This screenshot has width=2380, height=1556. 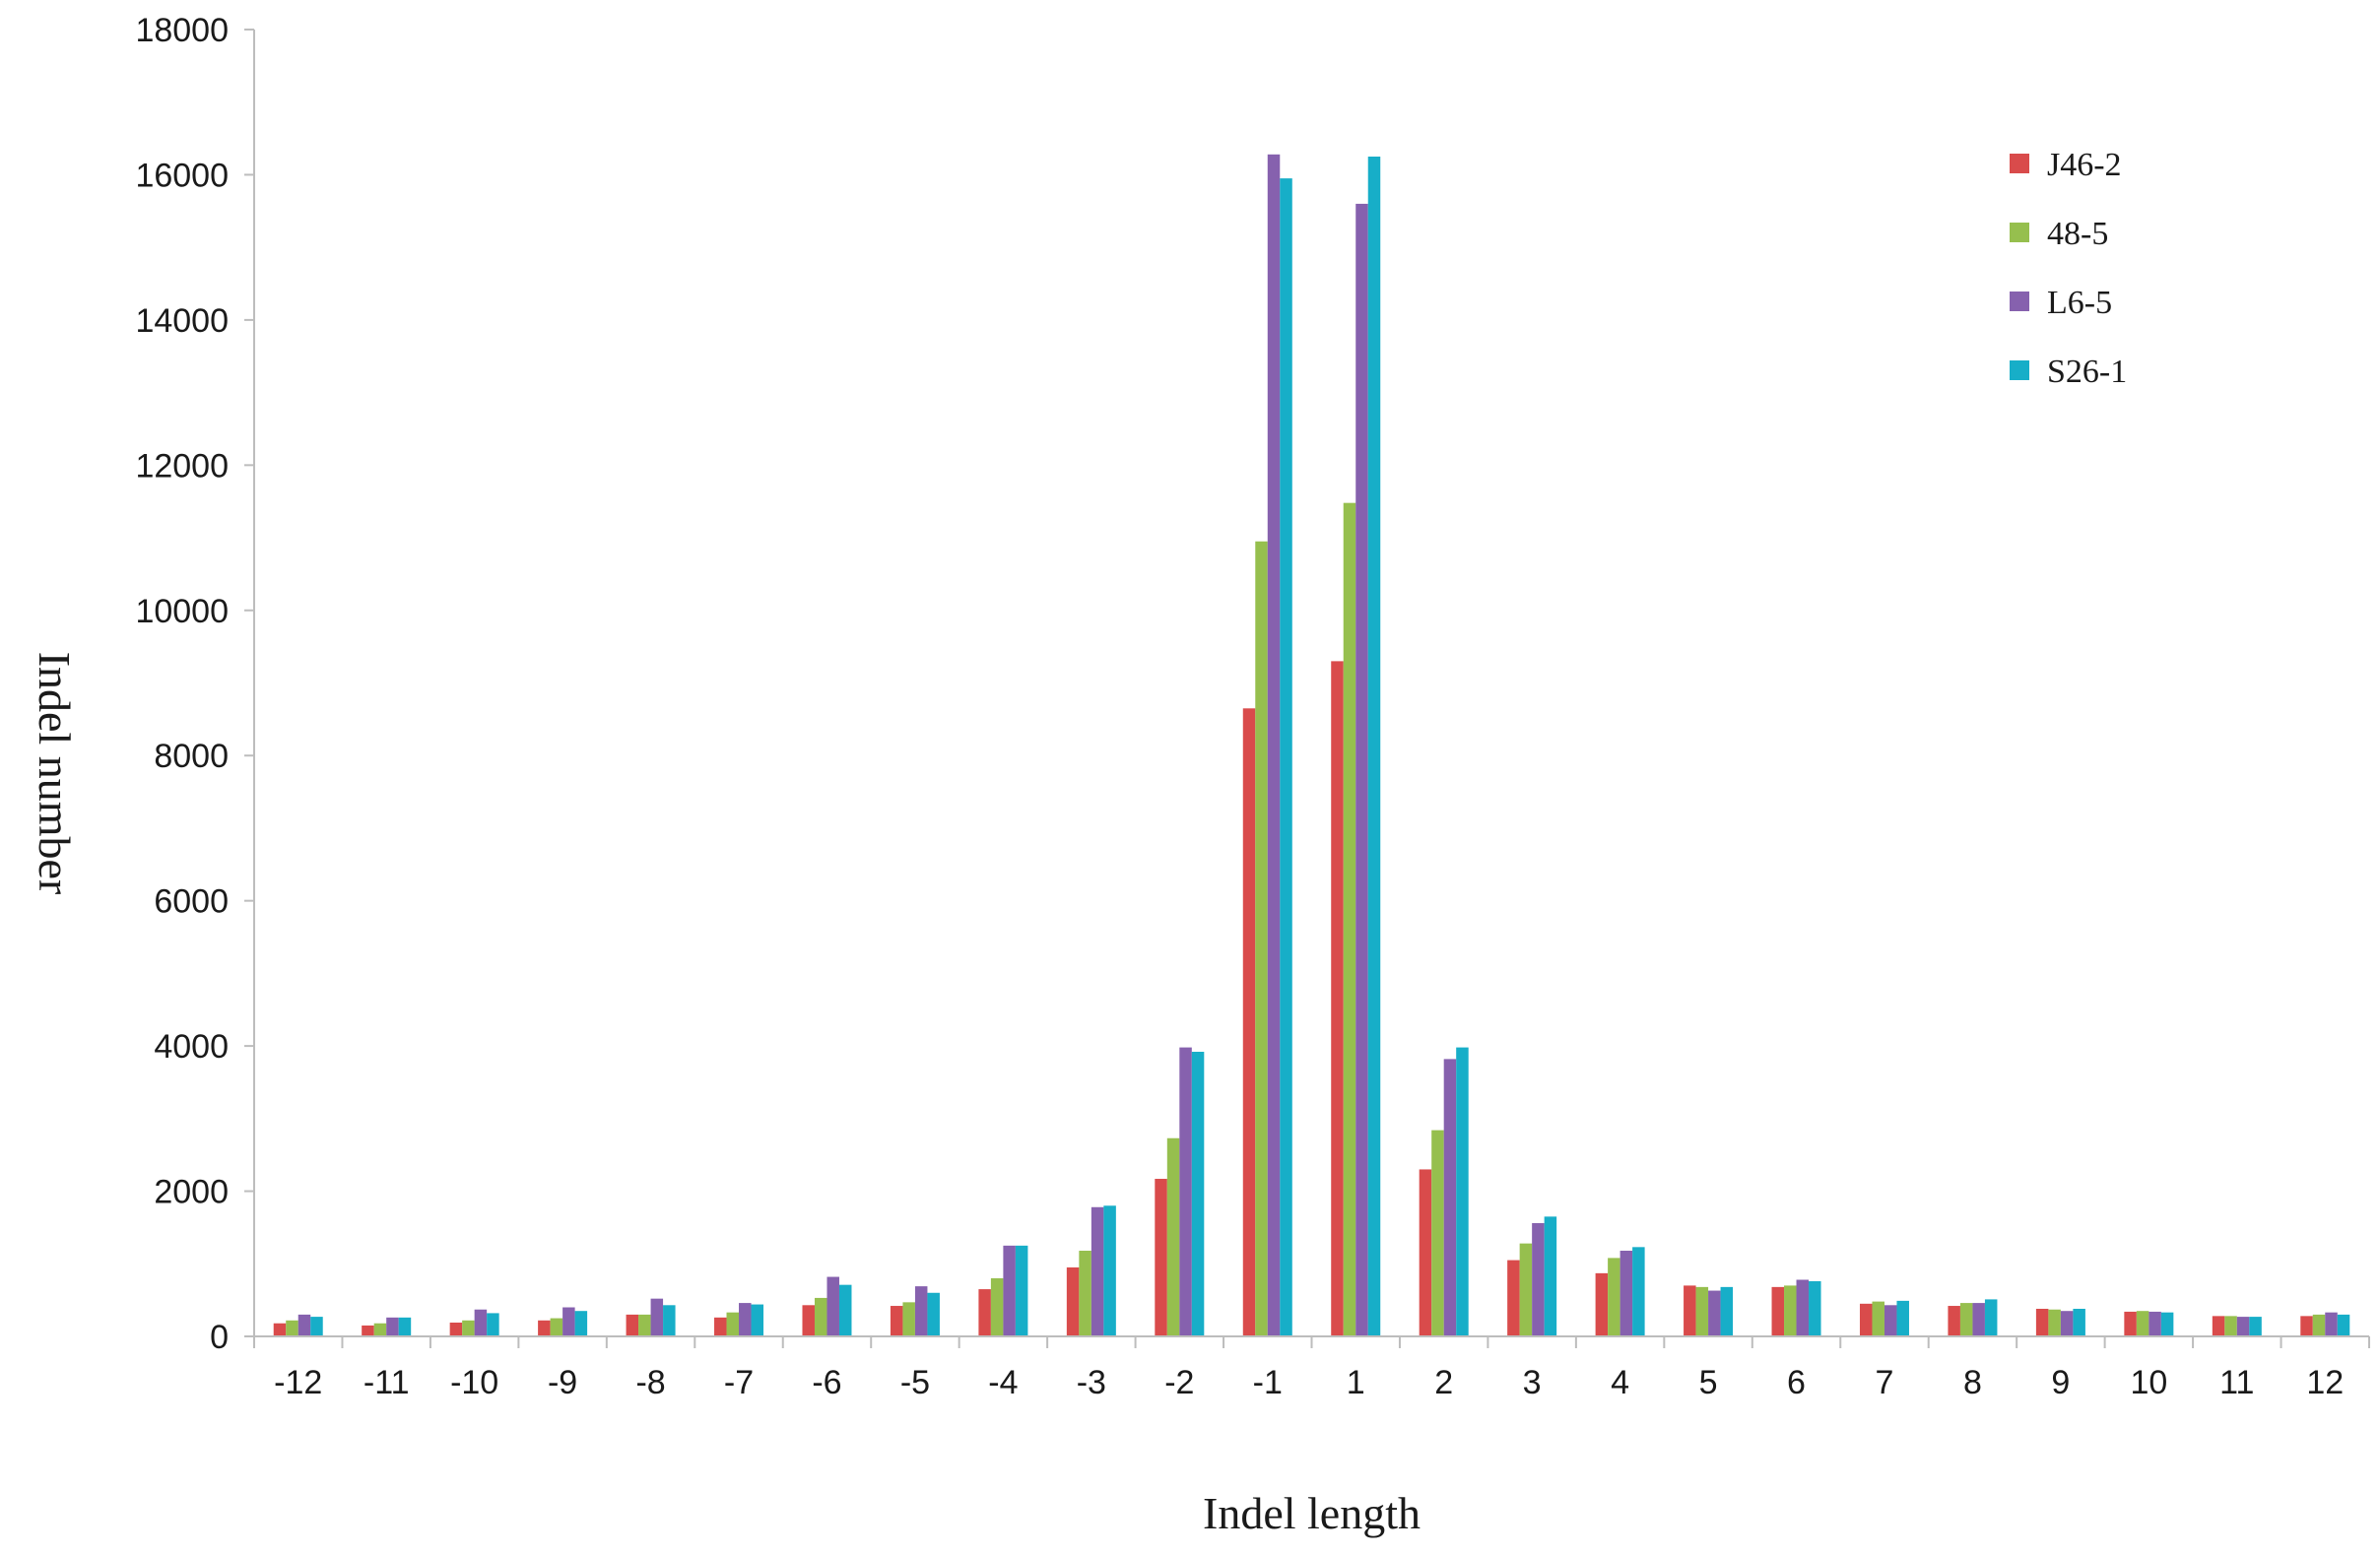 What do you see at coordinates (562, 1382) in the screenshot?
I see `x-tick-label: -9` at bounding box center [562, 1382].